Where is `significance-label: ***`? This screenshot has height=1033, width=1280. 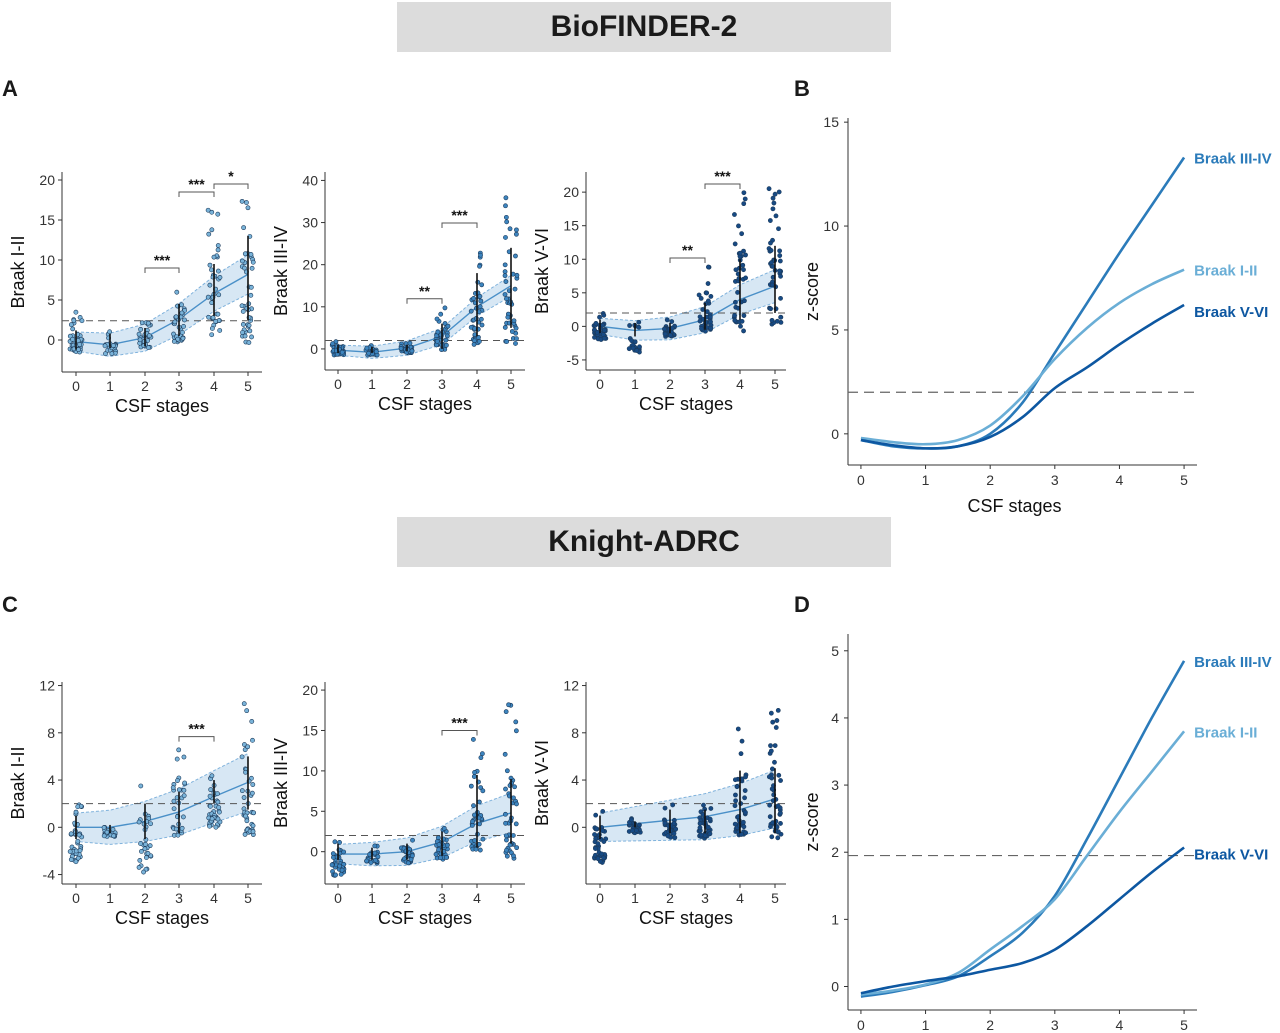 significance-label: *** is located at coordinates (162, 260).